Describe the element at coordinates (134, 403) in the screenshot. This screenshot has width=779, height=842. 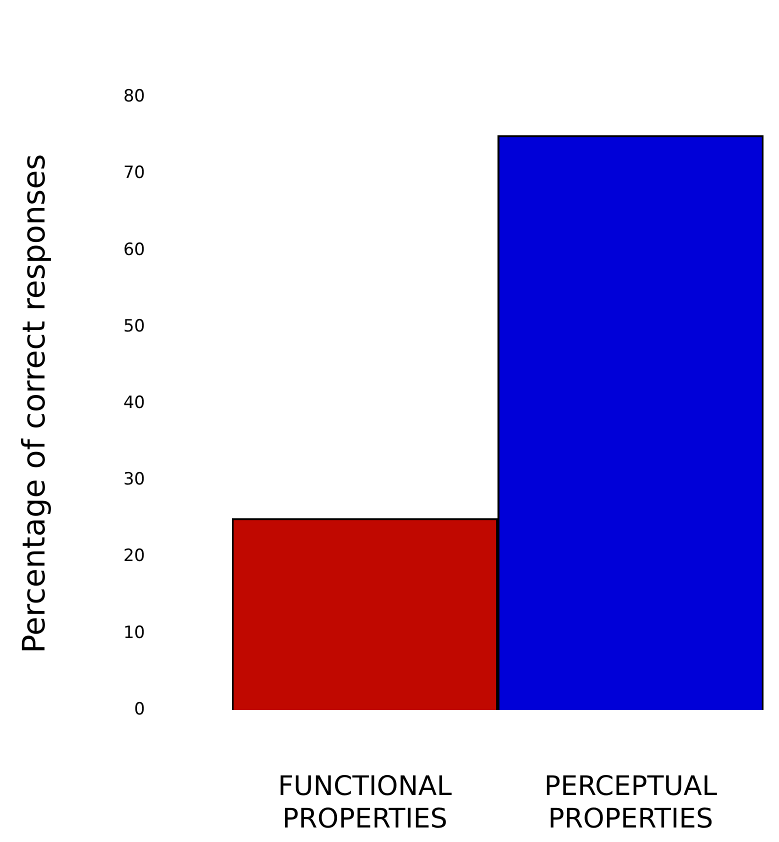
I see `y-tick-label: 40` at that location.